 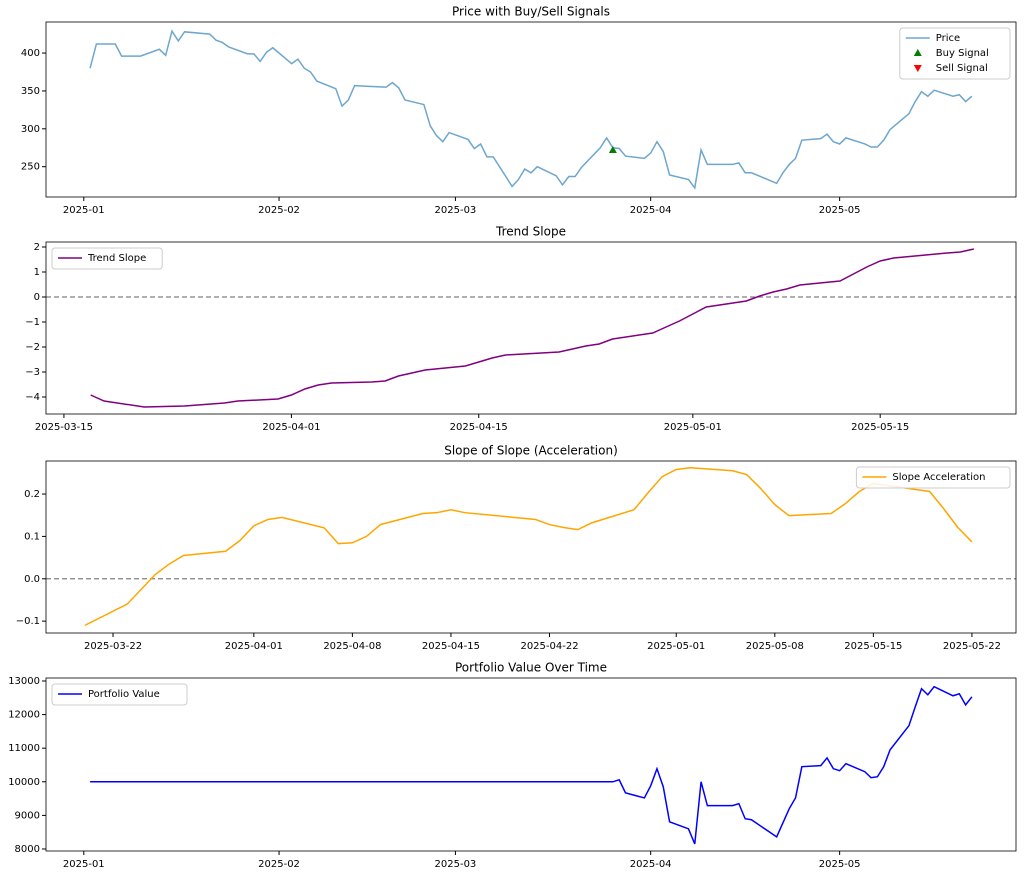 What do you see at coordinates (531, 668) in the screenshot?
I see `chart-title: Portfolio Value Over Time` at bounding box center [531, 668].